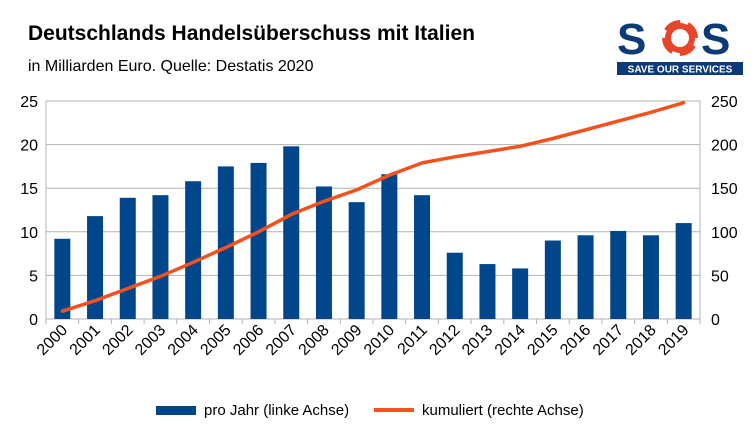 Image resolution: width=756 pixels, height=425 pixels. Describe the element at coordinates (608, 340) in the screenshot. I see `x-tick-label: 2017` at that location.